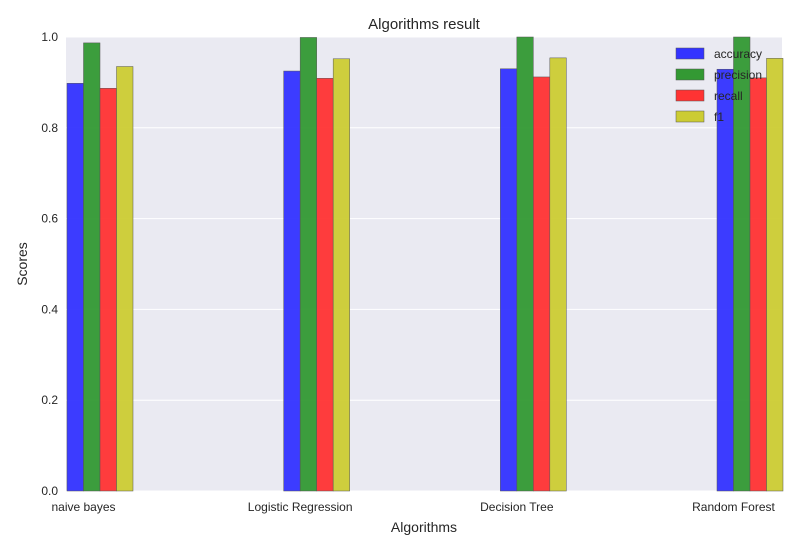 This screenshot has height=550, width=800. I want to click on legend-label-accuracy: accuracy, so click(738, 54).